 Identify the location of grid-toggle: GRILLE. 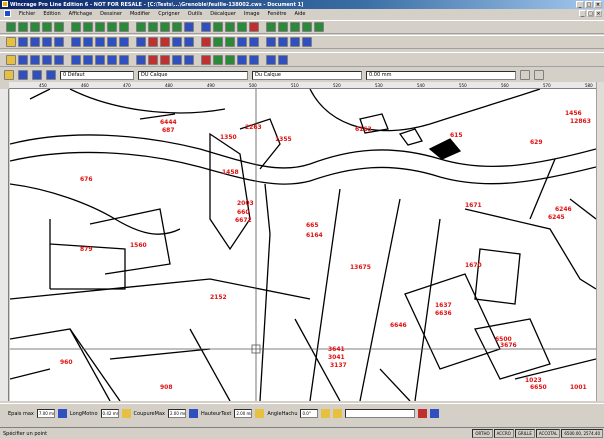
(524, 433).